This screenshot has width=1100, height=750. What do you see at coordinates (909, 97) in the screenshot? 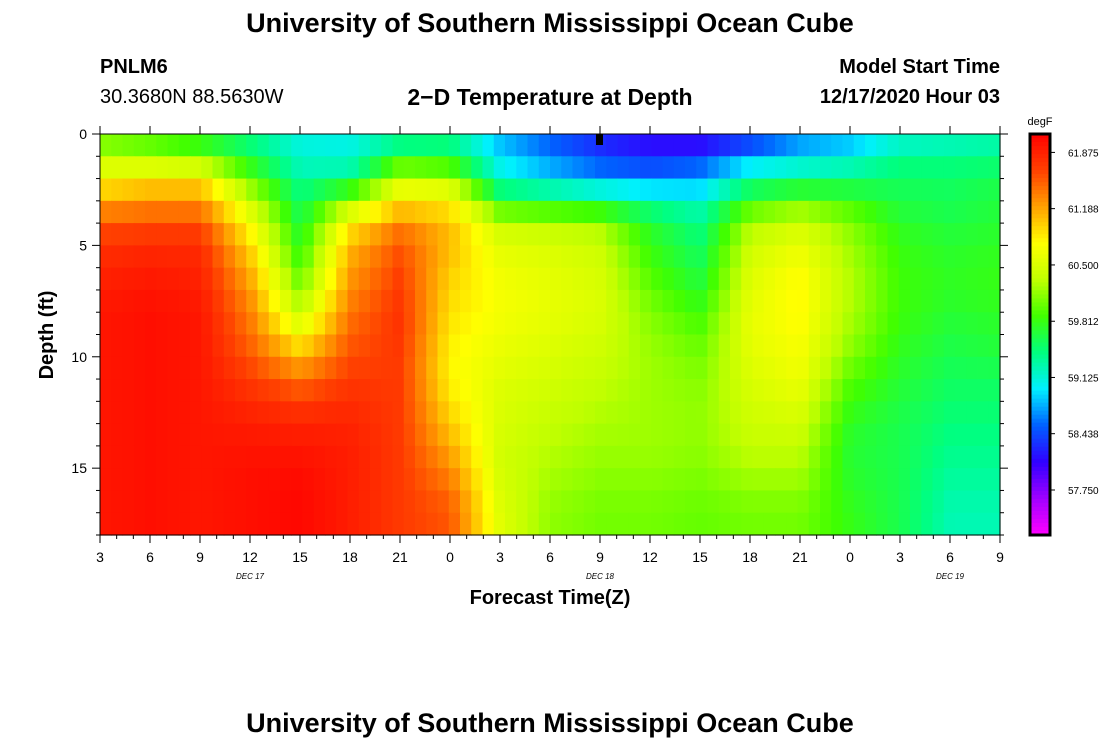
I see `model-start-time: 12/17/2020 Hour 03` at bounding box center [909, 97].